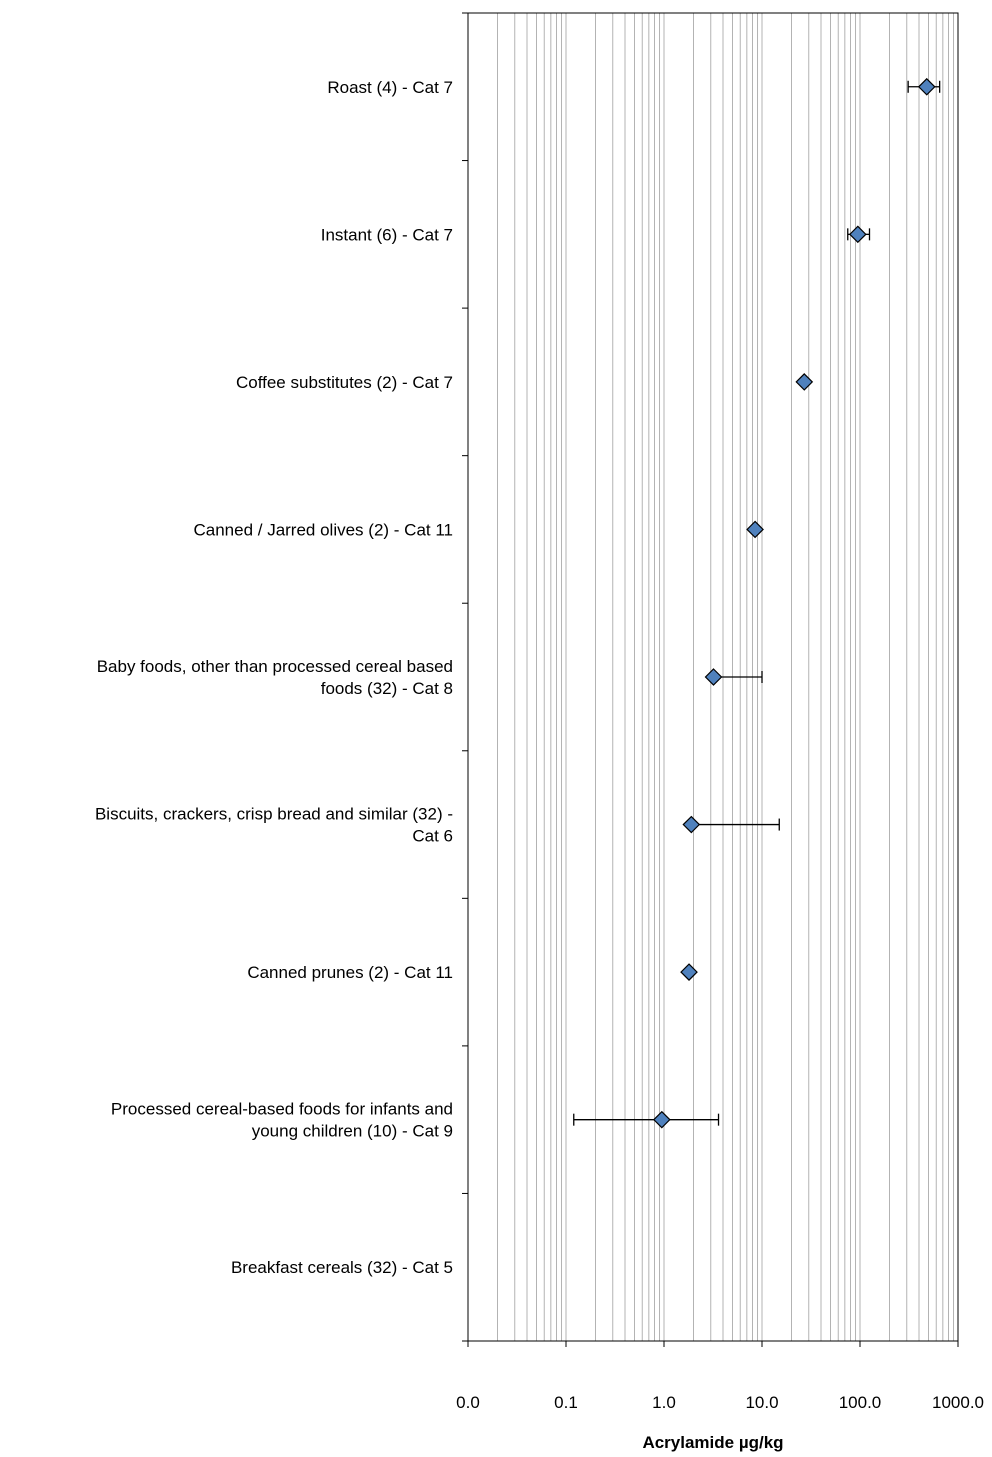  Describe the element at coordinates (566, 1402) in the screenshot. I see `x-tick-label: 0.1` at that location.